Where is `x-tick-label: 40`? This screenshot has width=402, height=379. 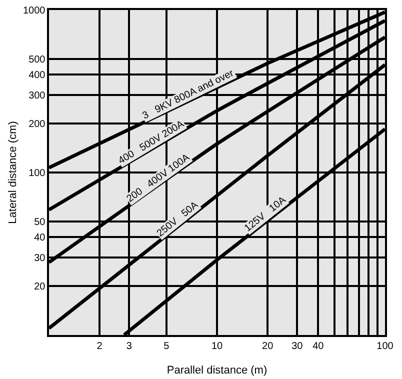
x-tick-label: 40 is located at coordinates (318, 346).